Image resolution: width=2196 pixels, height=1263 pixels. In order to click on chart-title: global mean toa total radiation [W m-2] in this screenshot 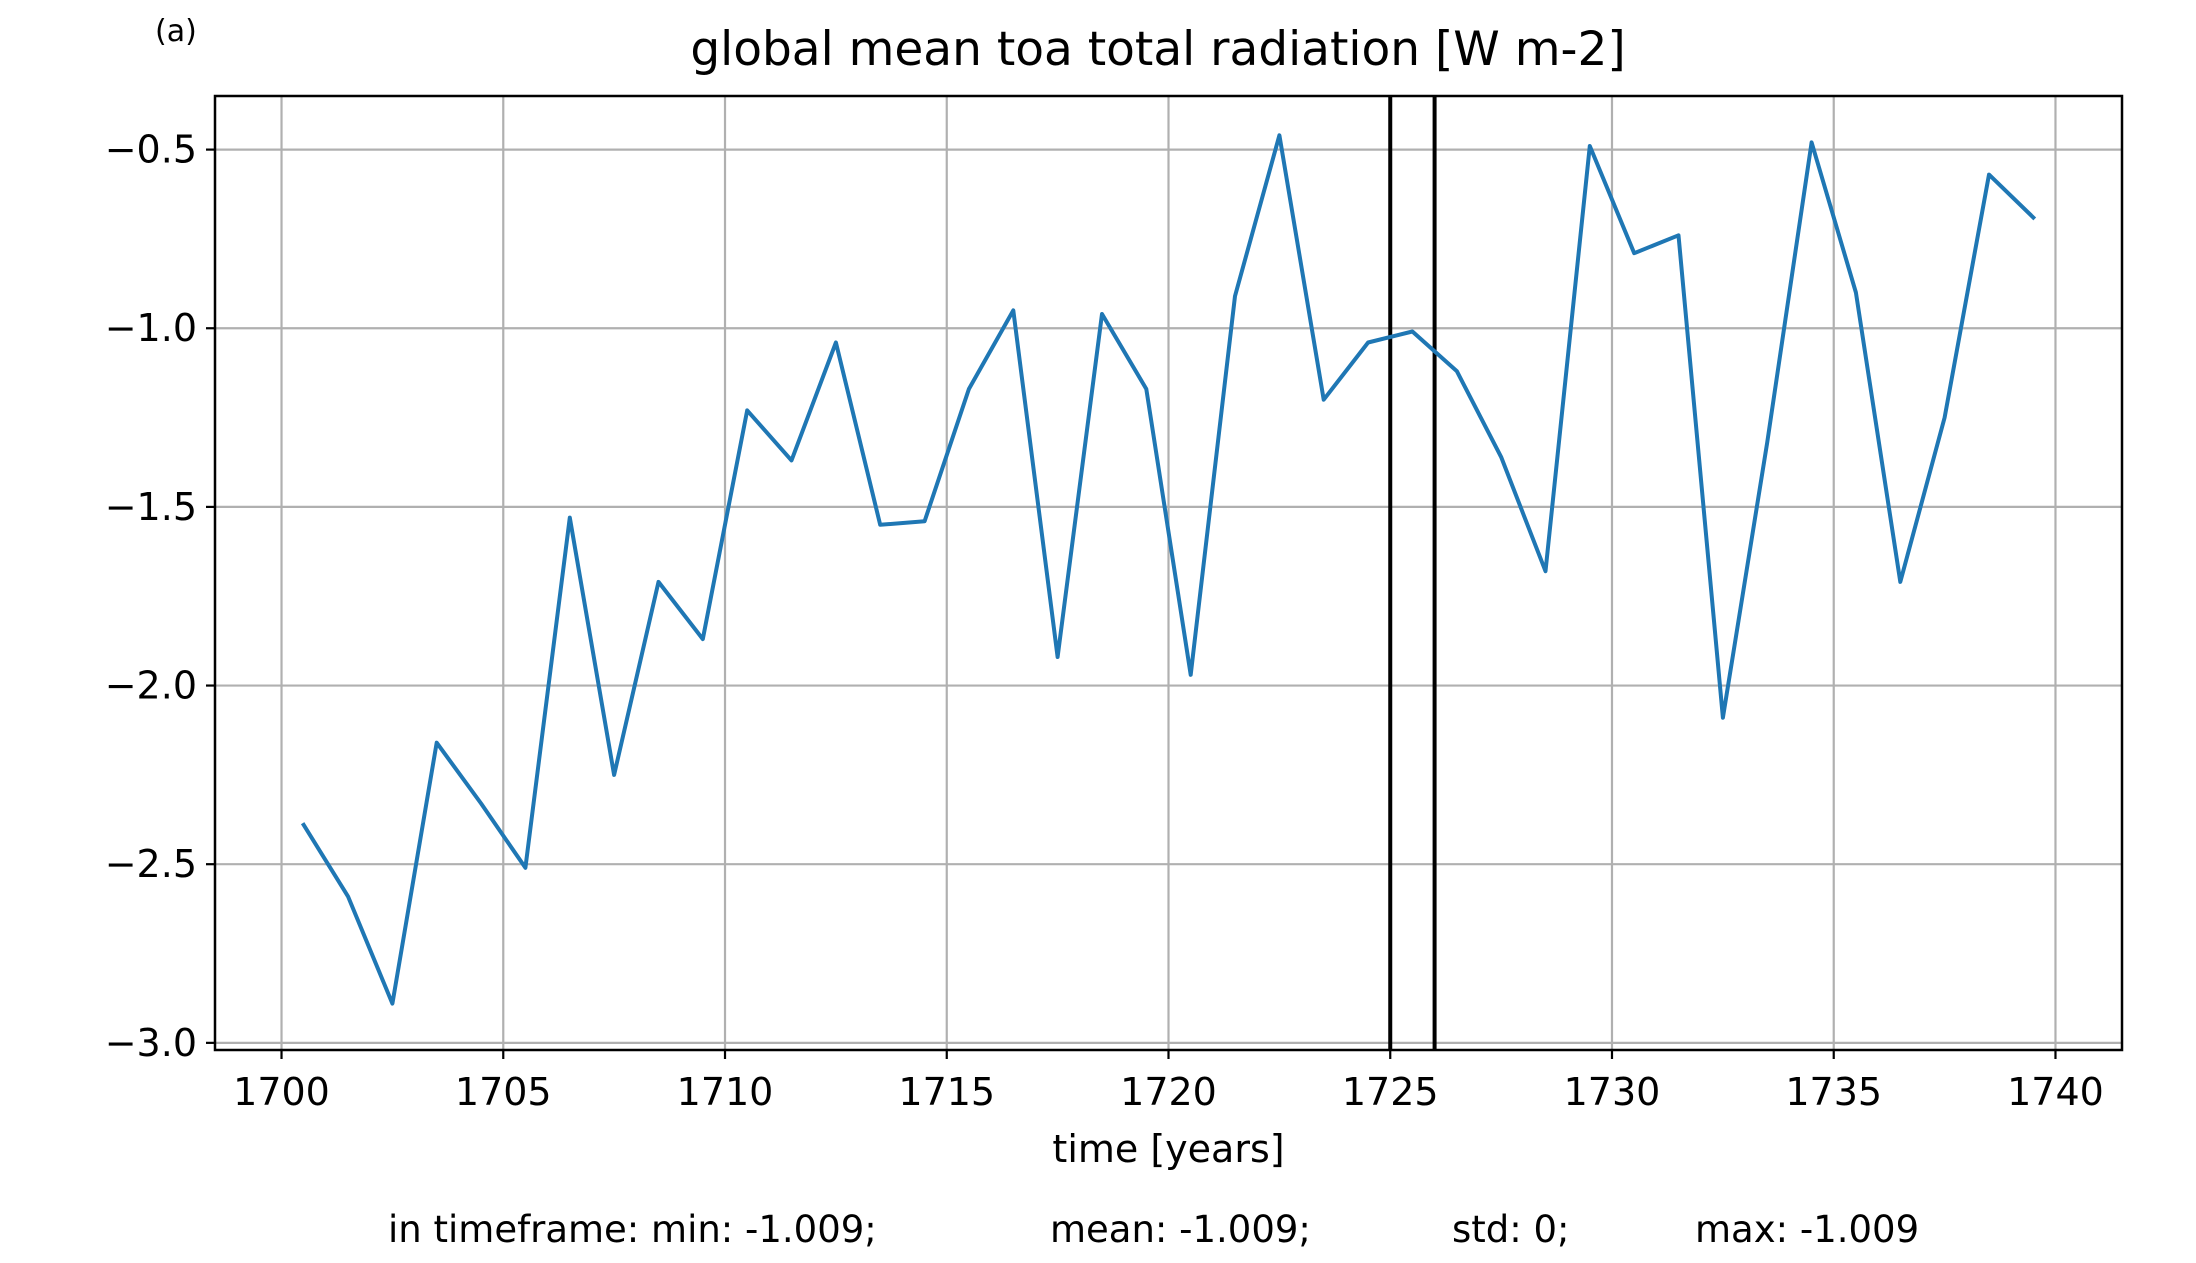, I will do `click(1158, 49)`.